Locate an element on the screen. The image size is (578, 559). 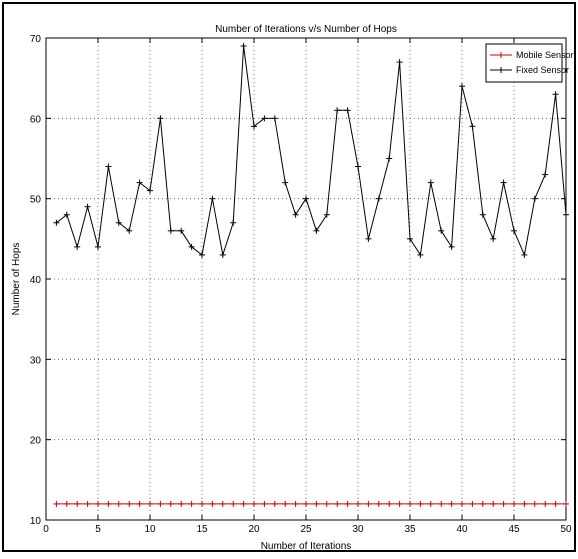
legend-label: Fixed Sensor is located at coordinates (542, 70).